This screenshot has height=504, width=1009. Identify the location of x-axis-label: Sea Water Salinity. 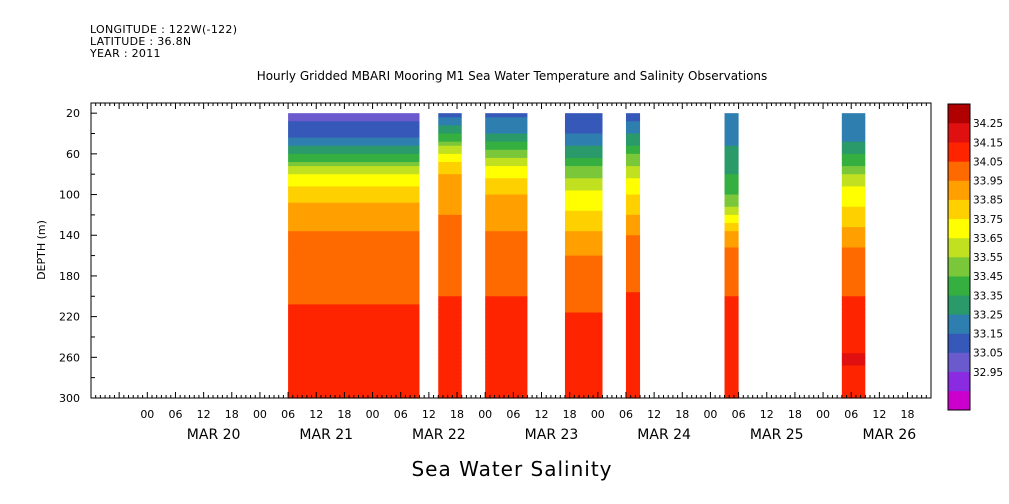
(511, 469).